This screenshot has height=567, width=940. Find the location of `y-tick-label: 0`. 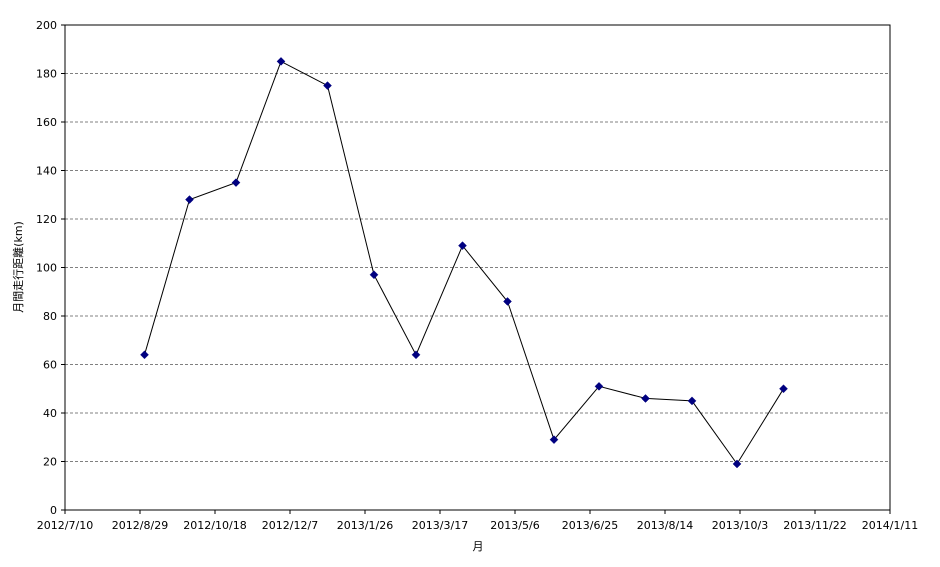

y-tick-label: 0 is located at coordinates (53, 510).